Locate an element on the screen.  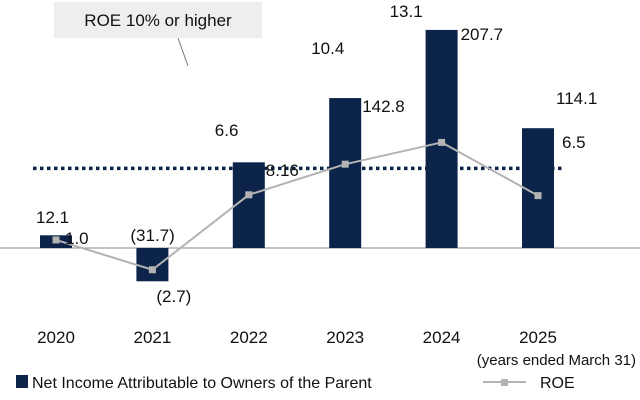
roe-target-callout-box is located at coordinates (158, 20).